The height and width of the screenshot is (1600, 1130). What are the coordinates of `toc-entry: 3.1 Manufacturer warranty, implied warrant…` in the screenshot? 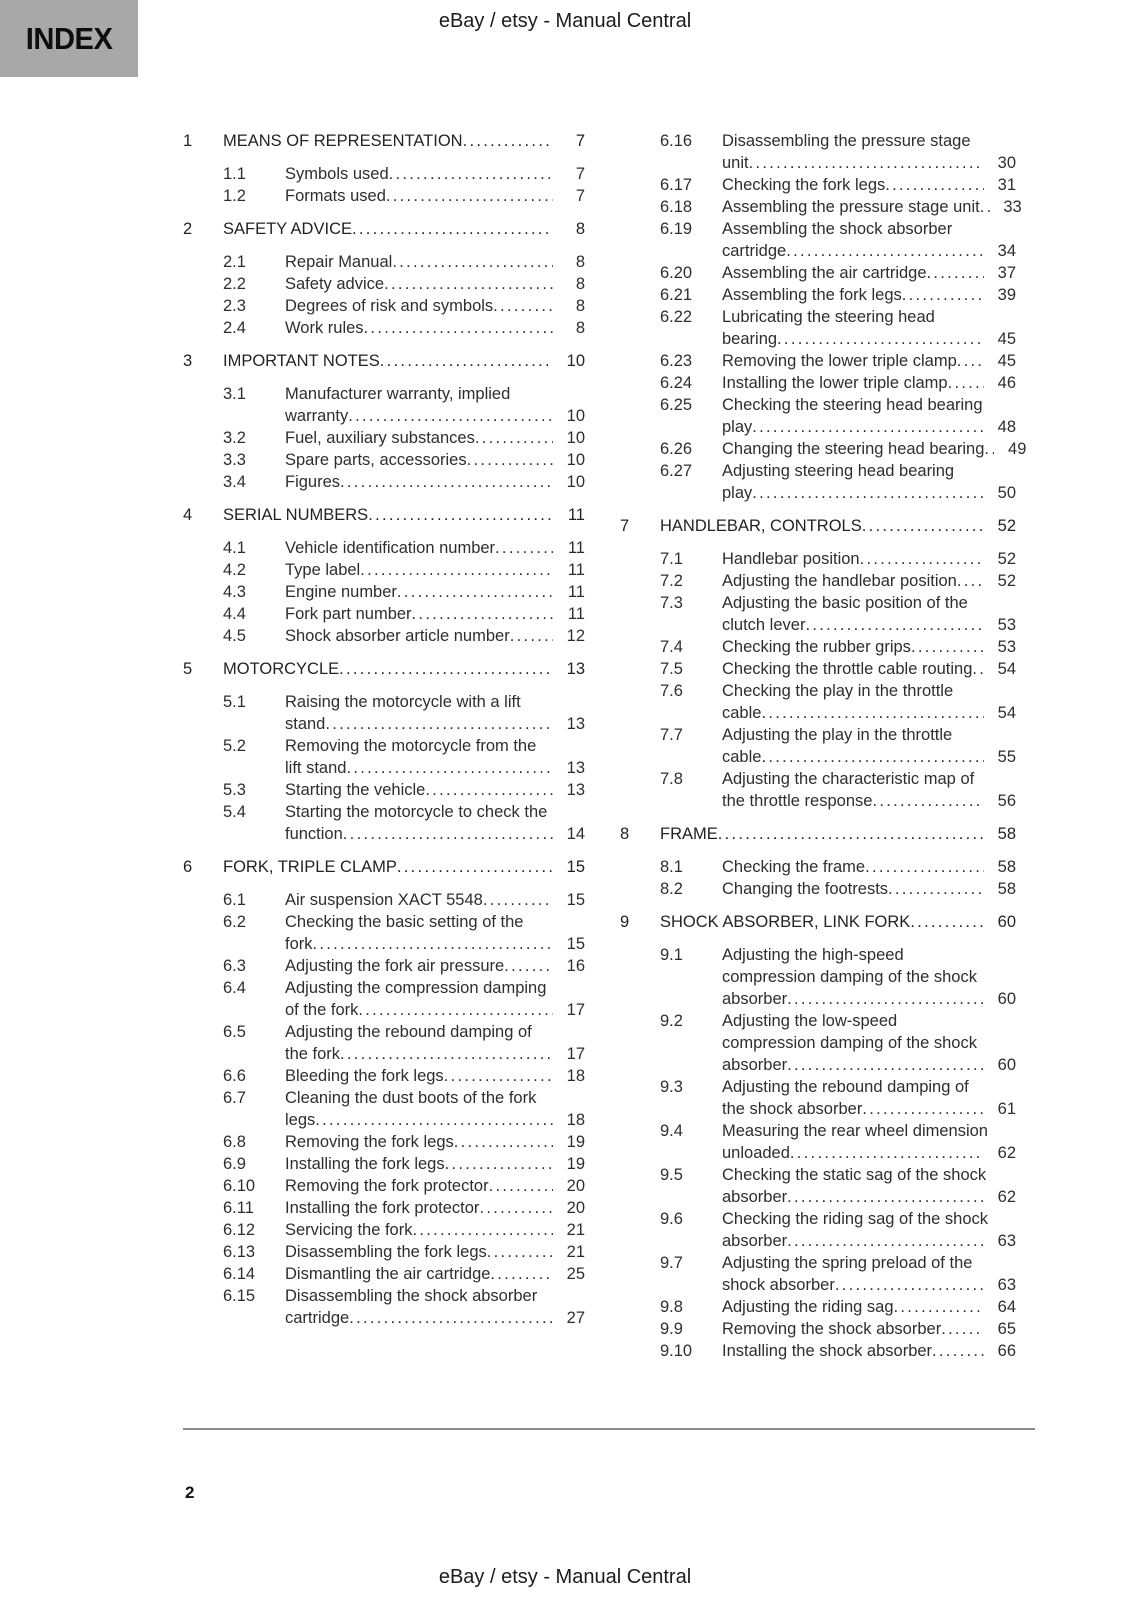 It's located at (384, 405).